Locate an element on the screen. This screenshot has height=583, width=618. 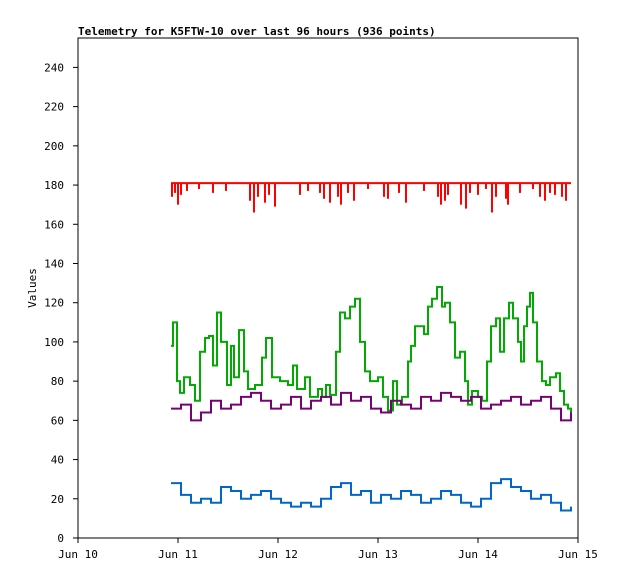
x-tick-label: Jun 12 is located at coordinates (278, 554).